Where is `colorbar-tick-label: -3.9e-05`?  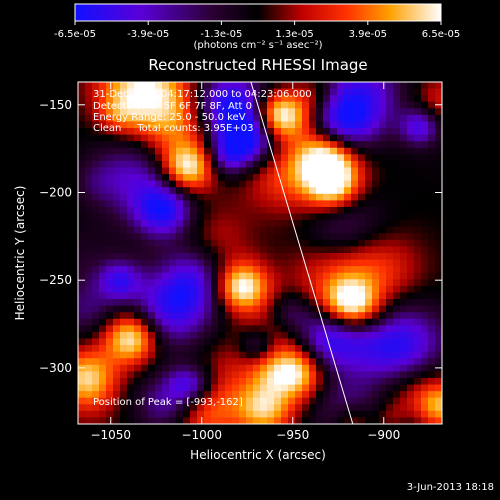 colorbar-tick-label: -3.9e-05 is located at coordinates (148, 34).